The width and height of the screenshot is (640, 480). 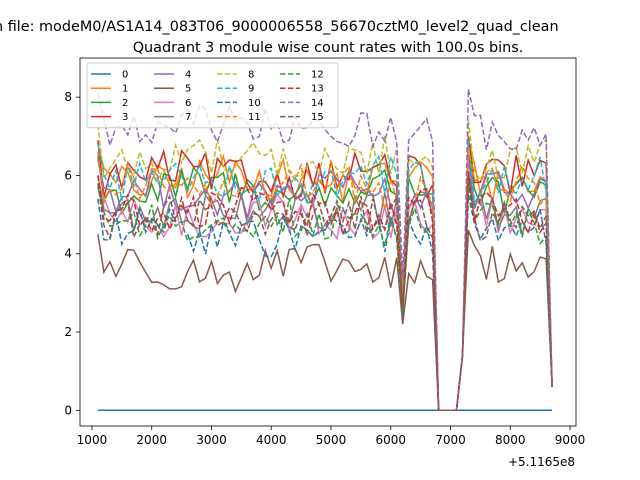 I want to click on legend-label-3: 3, so click(x=125, y=117).